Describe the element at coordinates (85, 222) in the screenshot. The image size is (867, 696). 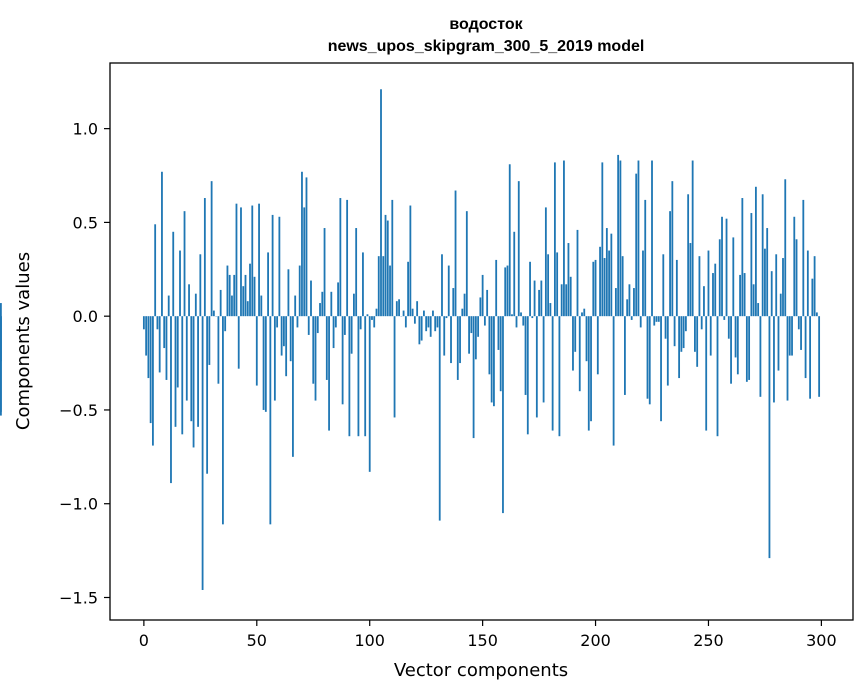
I see `y-tick-label: 0.5` at that location.